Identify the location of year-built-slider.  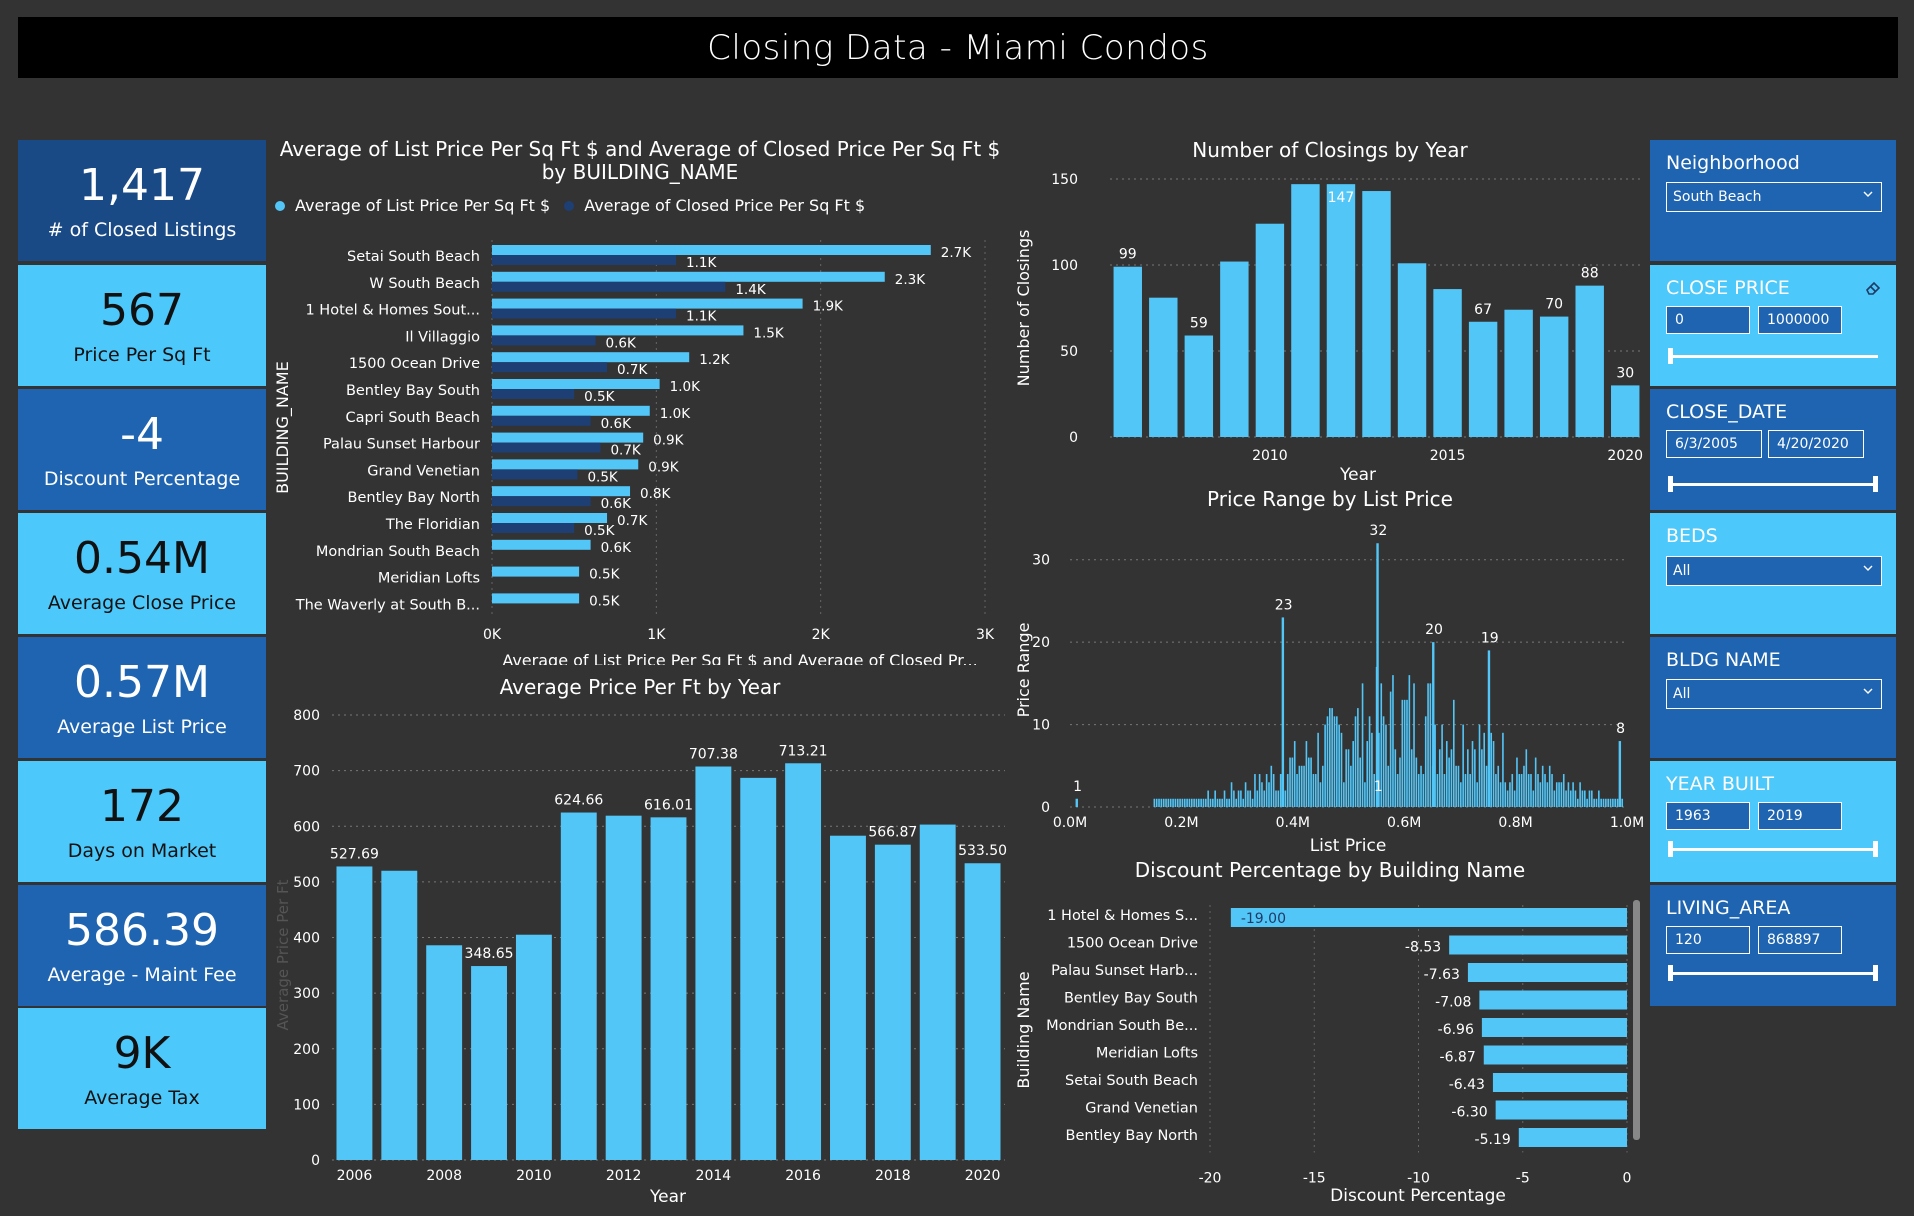
(1773, 849).